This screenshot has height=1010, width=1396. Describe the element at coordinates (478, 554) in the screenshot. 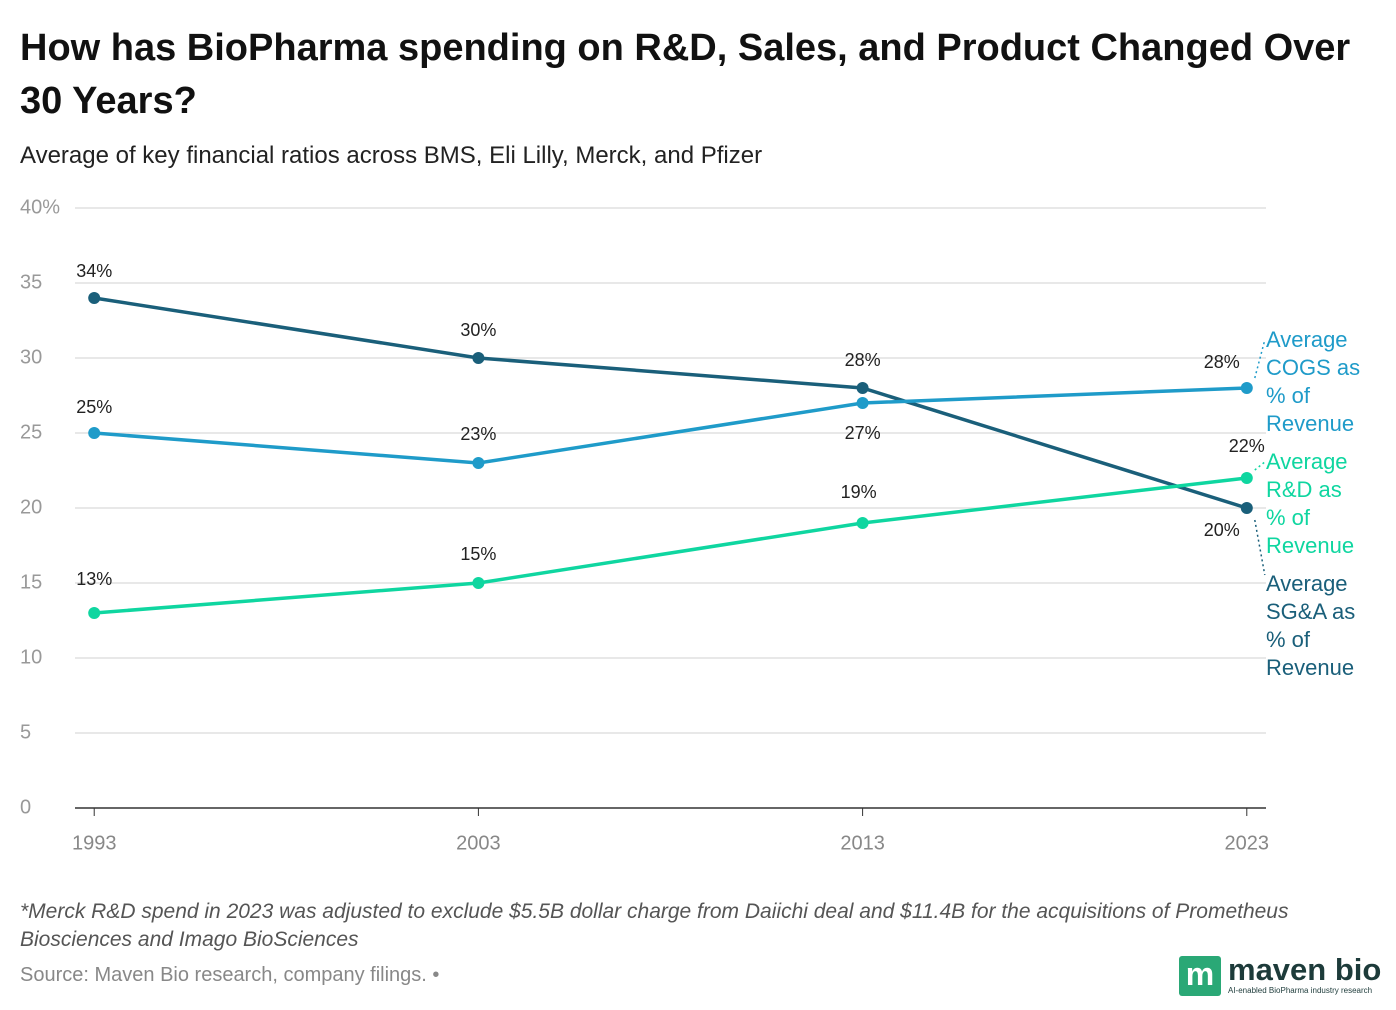

I see `data-label: 15%` at that location.